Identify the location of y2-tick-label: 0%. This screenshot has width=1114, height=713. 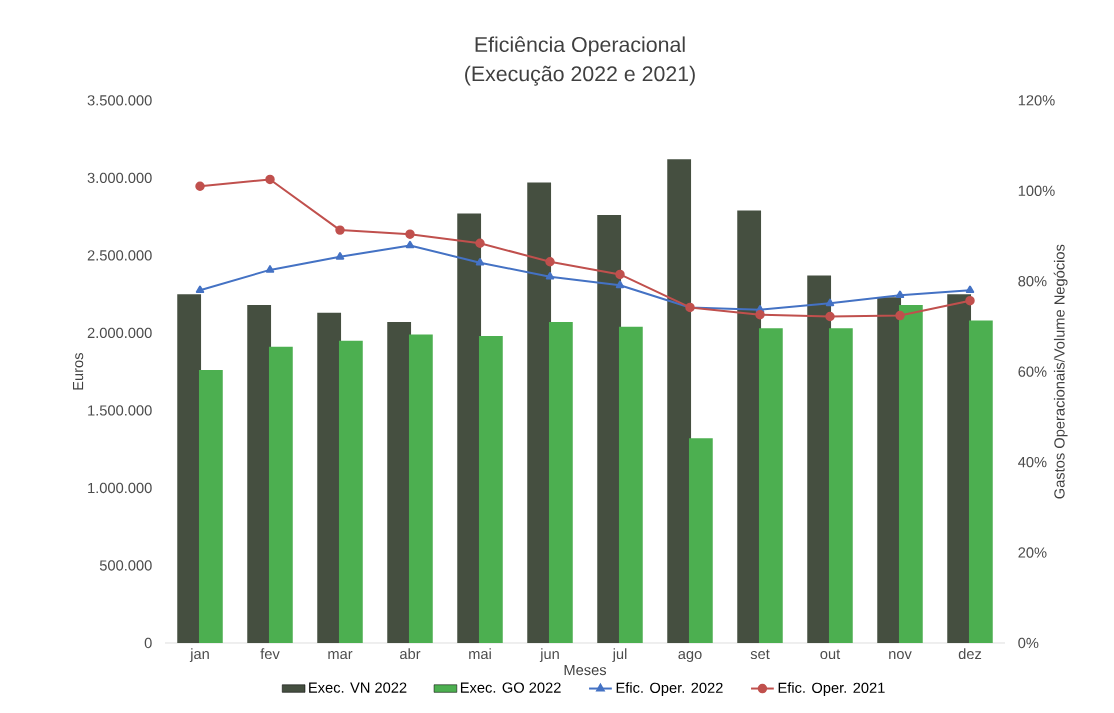
(1028, 643).